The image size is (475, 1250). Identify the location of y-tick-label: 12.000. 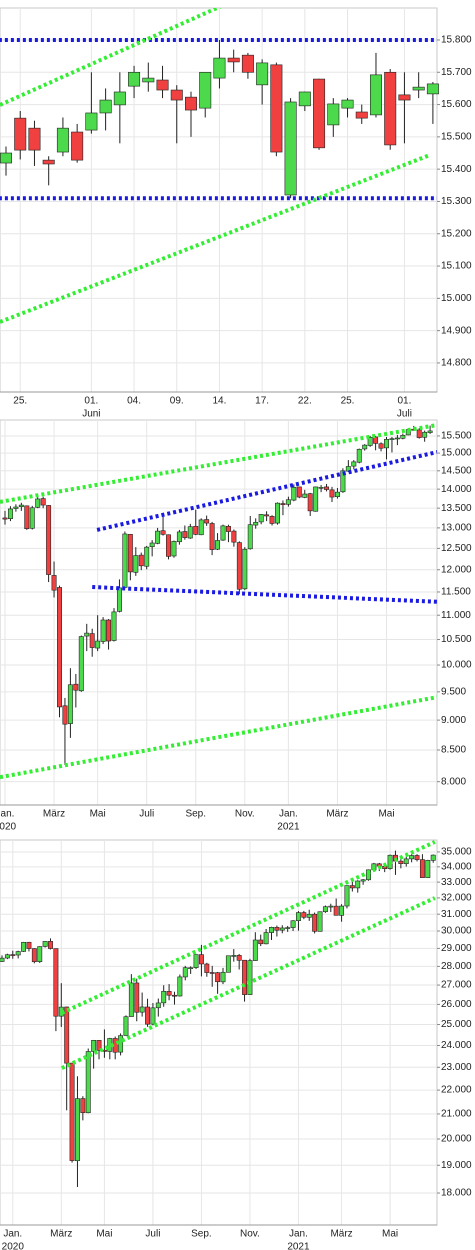
(456, 569).